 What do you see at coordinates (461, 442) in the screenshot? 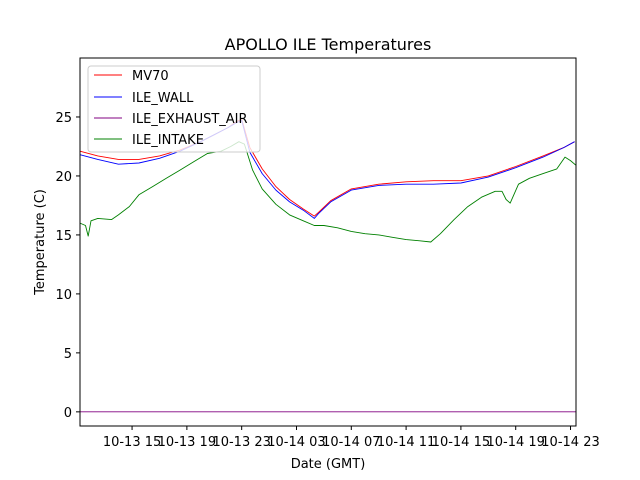
I see `x-tick-label: 10-14 15` at bounding box center [461, 442].